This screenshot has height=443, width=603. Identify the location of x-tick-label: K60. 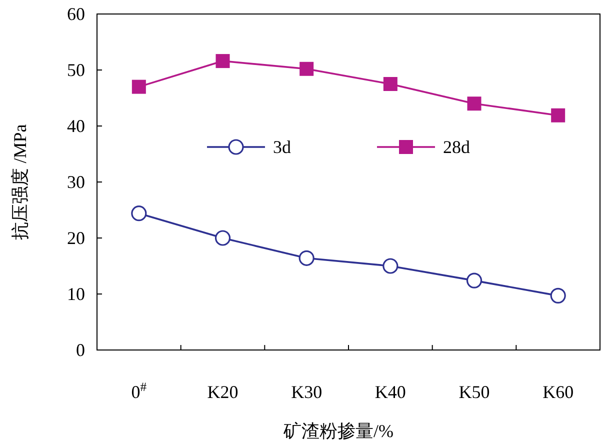
(558, 392).